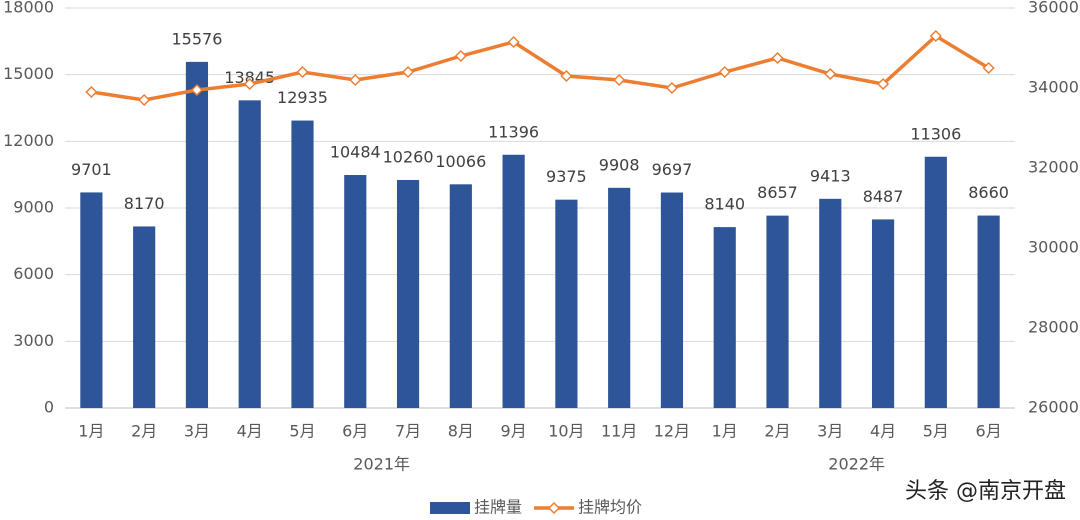 Image resolution: width=1080 pixels, height=520 pixels. Describe the element at coordinates (566, 431) in the screenshot. I see `x-tick-label: 10月` at that location.